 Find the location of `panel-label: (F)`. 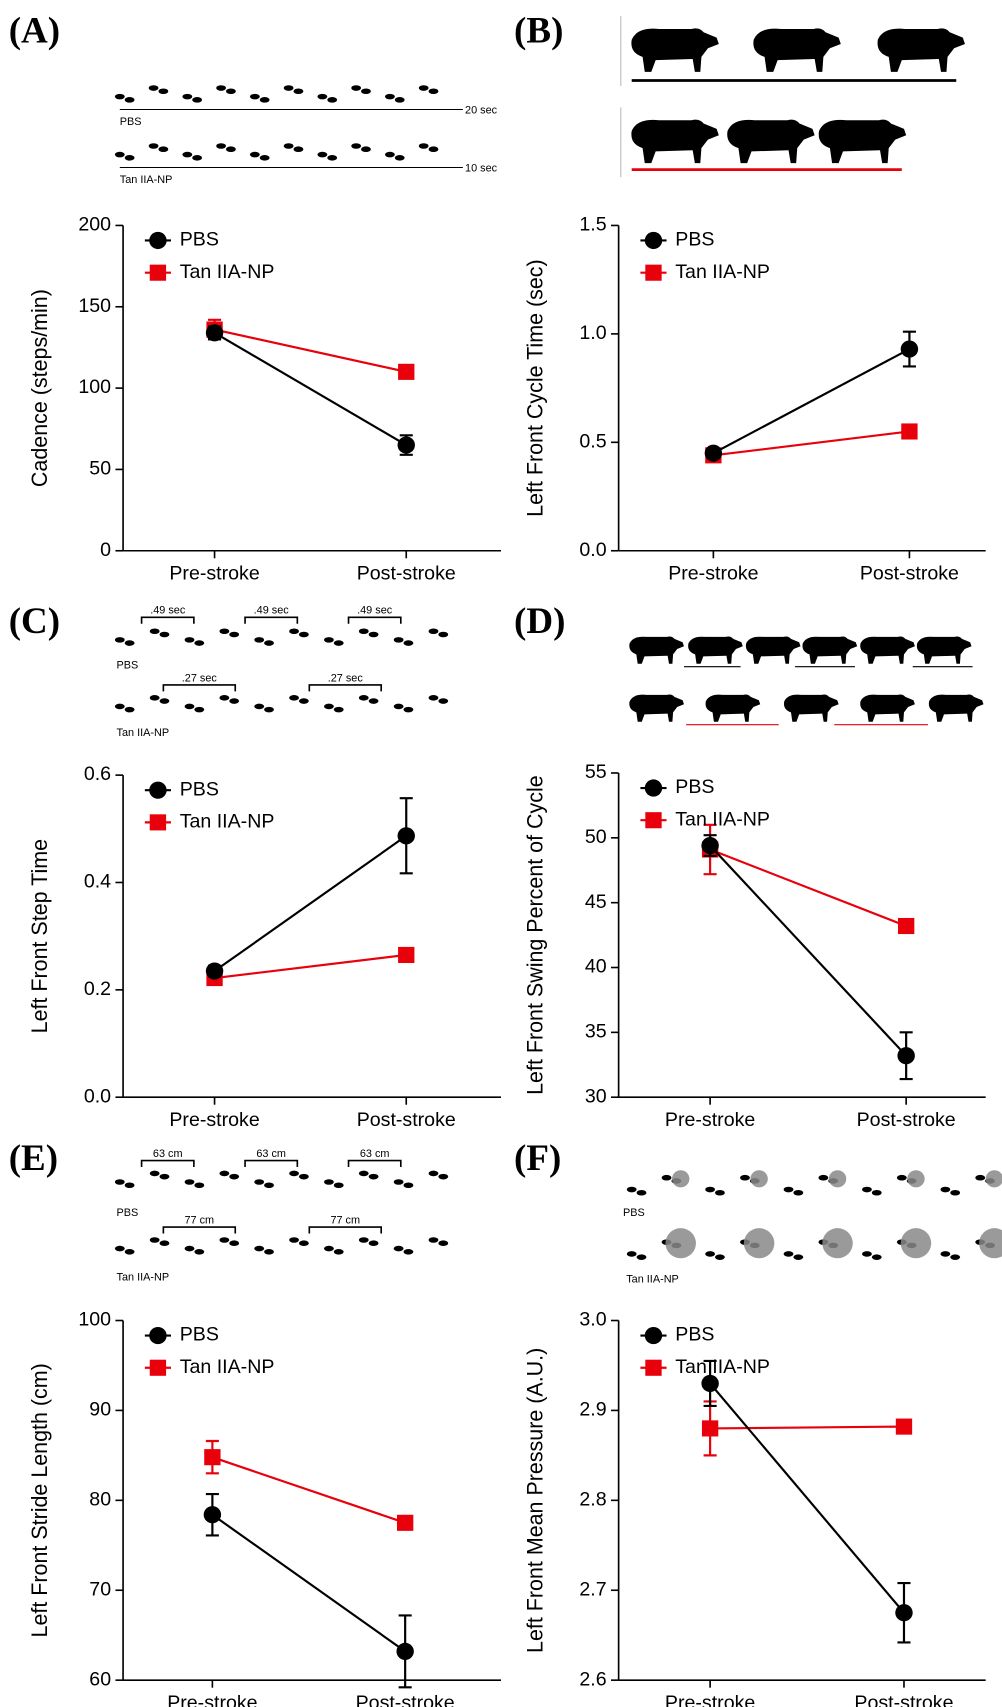

panel-label: (F) is located at coordinates (537, 1157).